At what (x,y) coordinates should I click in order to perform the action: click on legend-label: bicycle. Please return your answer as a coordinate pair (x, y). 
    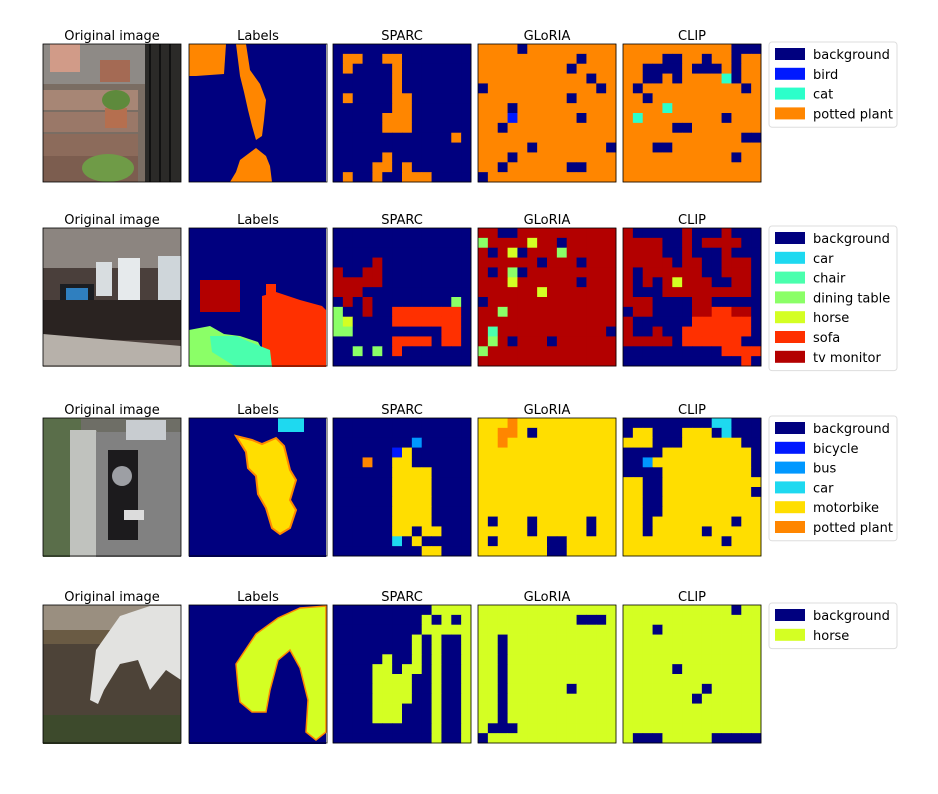
    Looking at the image, I should click on (835, 449).